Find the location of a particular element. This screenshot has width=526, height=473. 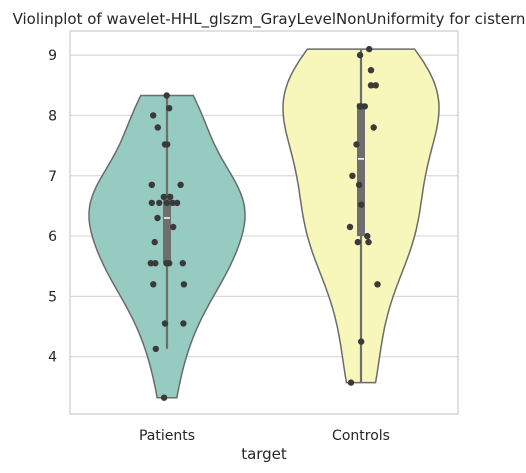

y-axis-ticks: 4 5 6 7 8 9 is located at coordinates (52, 207).